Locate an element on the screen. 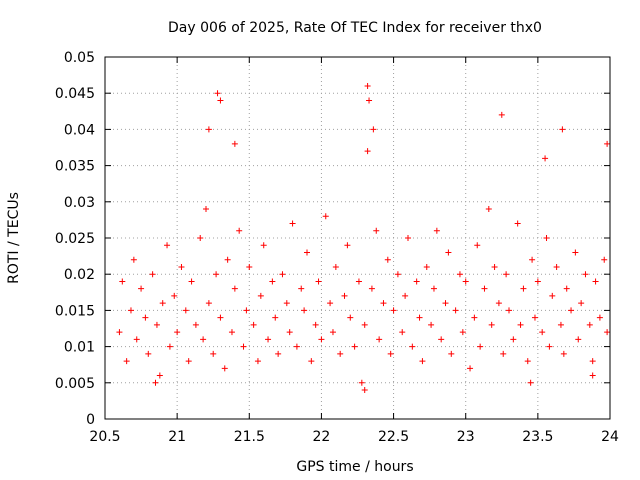  y-tick-label: 0.03 is located at coordinates (79, 203).